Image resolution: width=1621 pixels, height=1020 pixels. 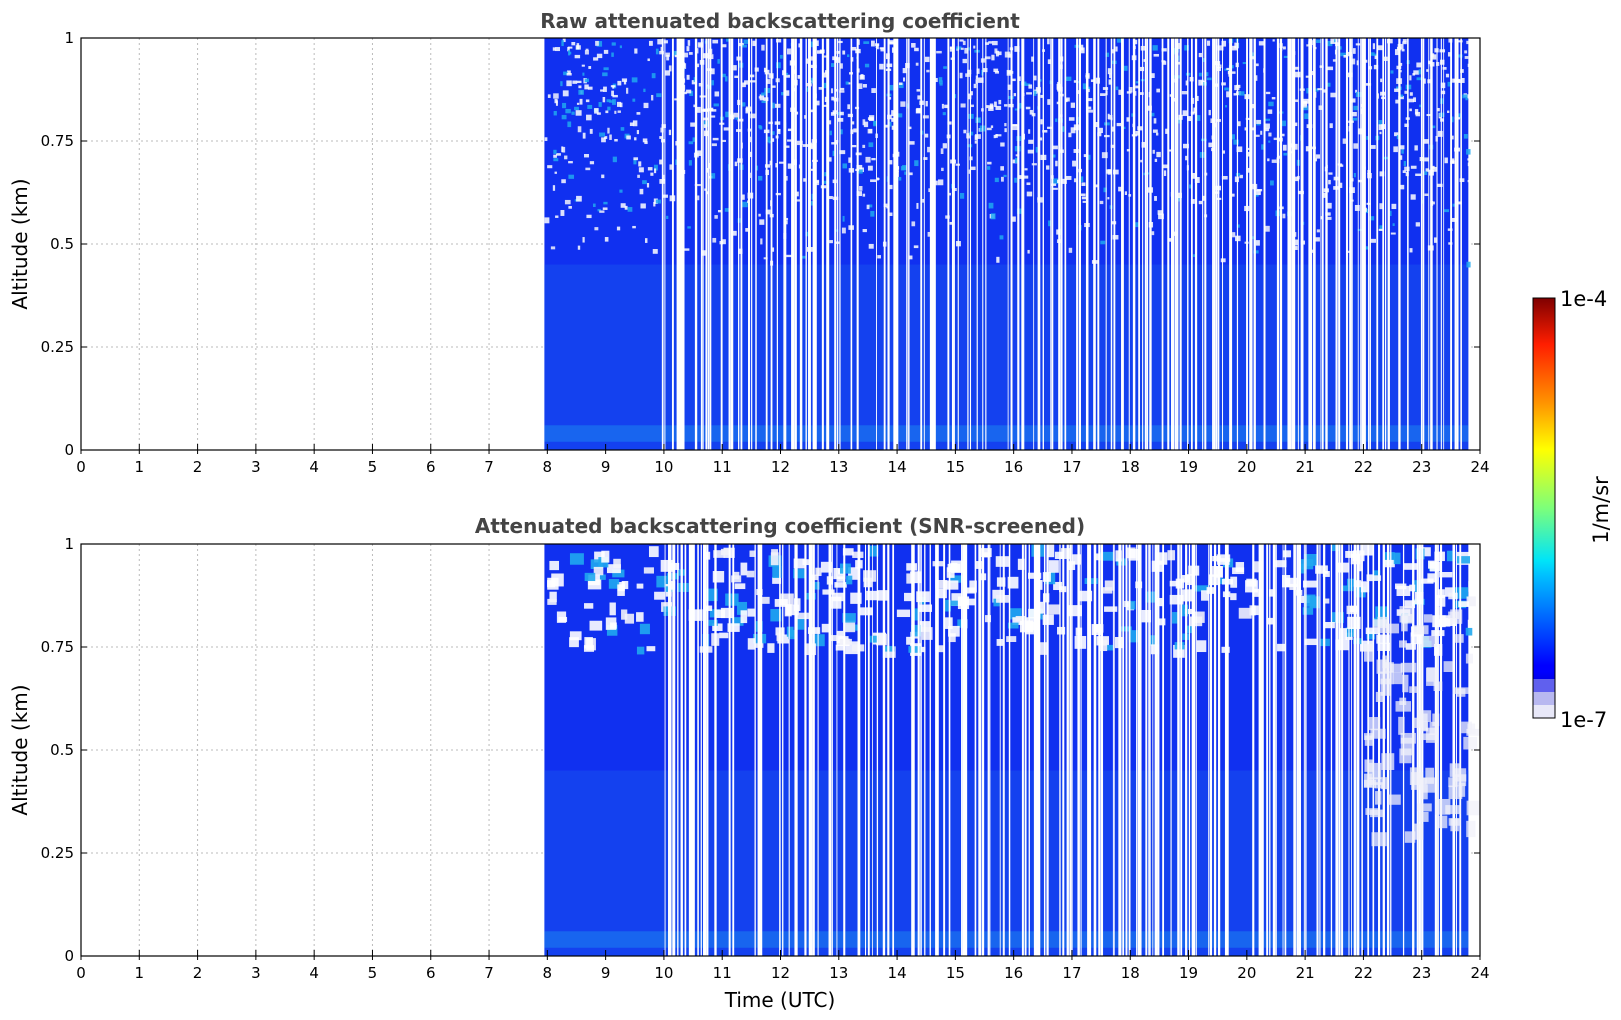 I want to click on x-tick-label: 2, so click(x=198, y=467).